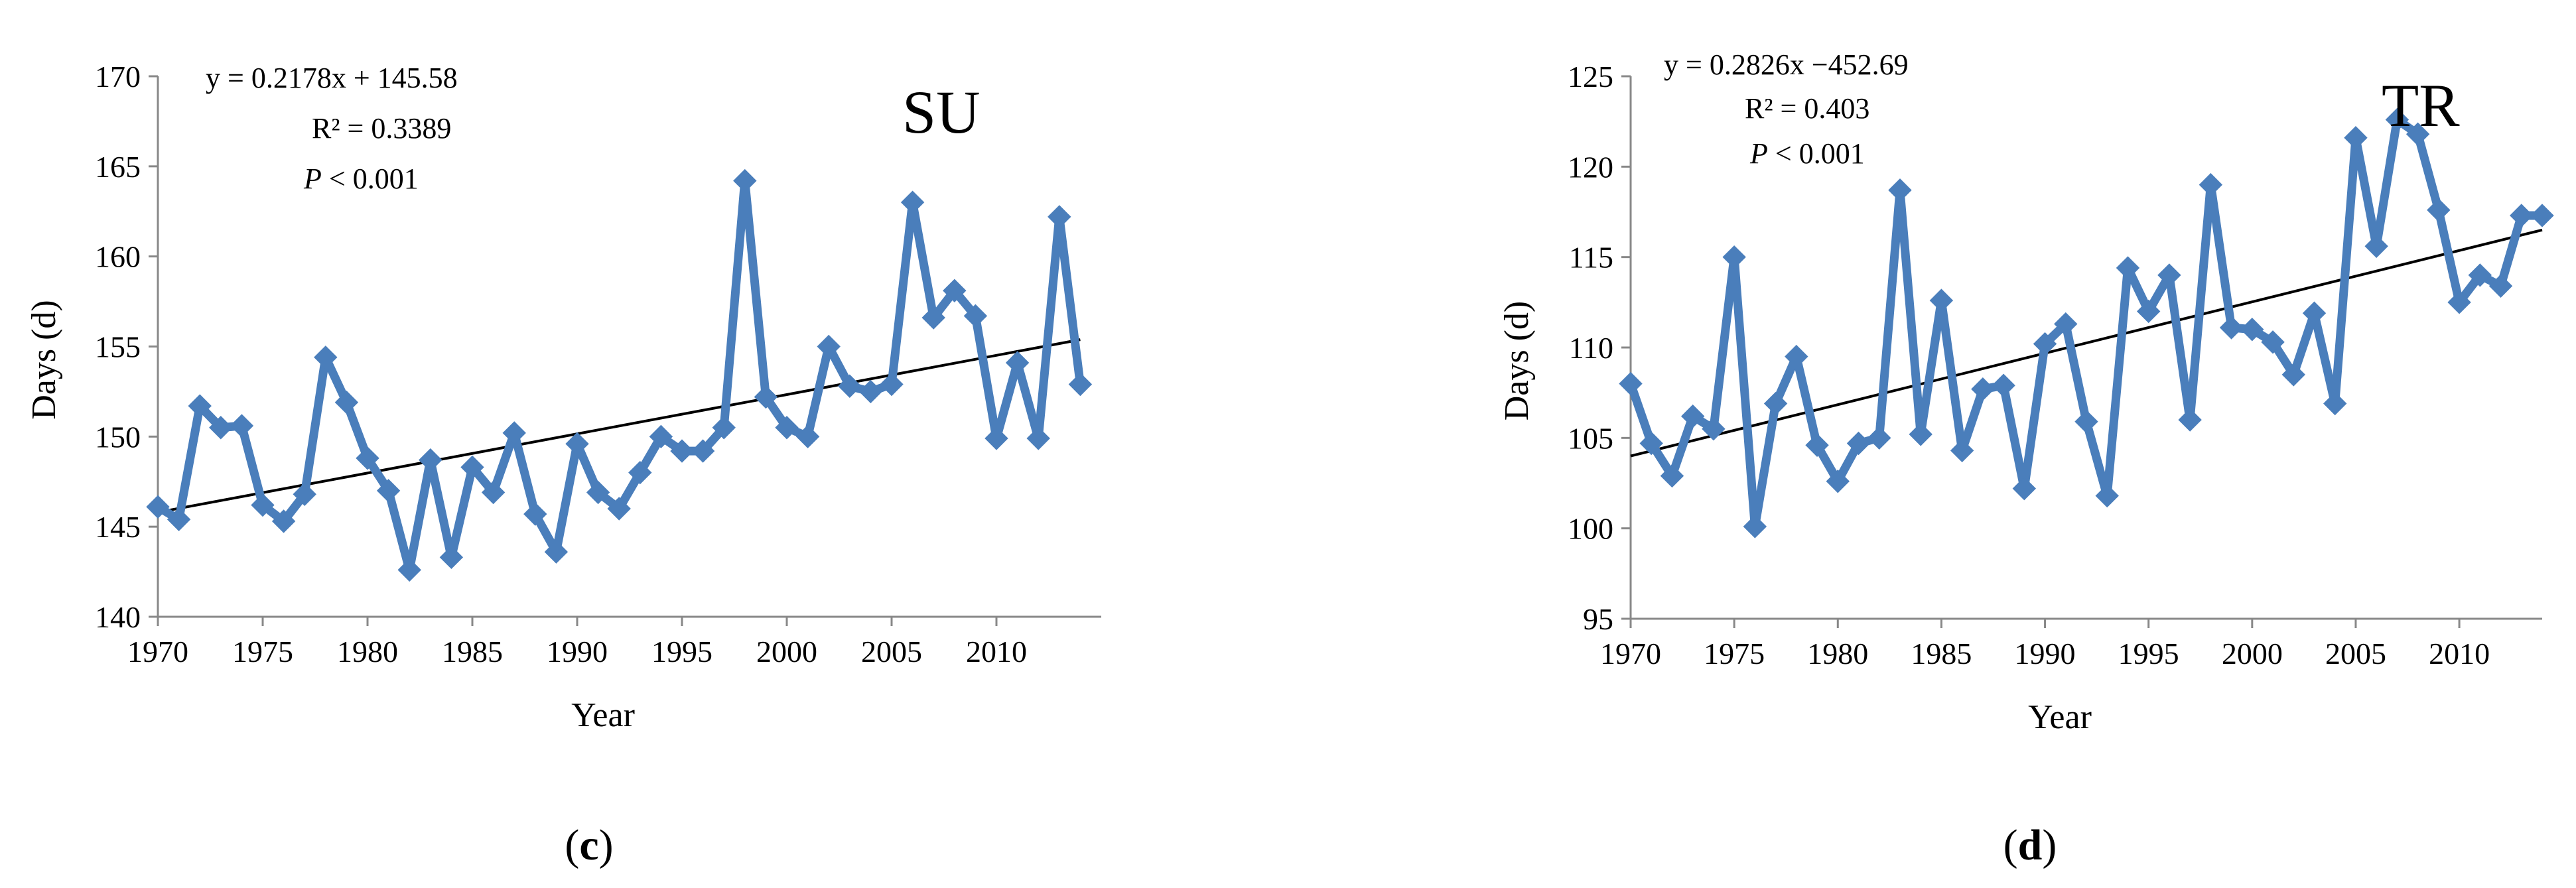  Describe the element at coordinates (409, 570) in the screenshot. I see `su-data-point-1982` at that location.